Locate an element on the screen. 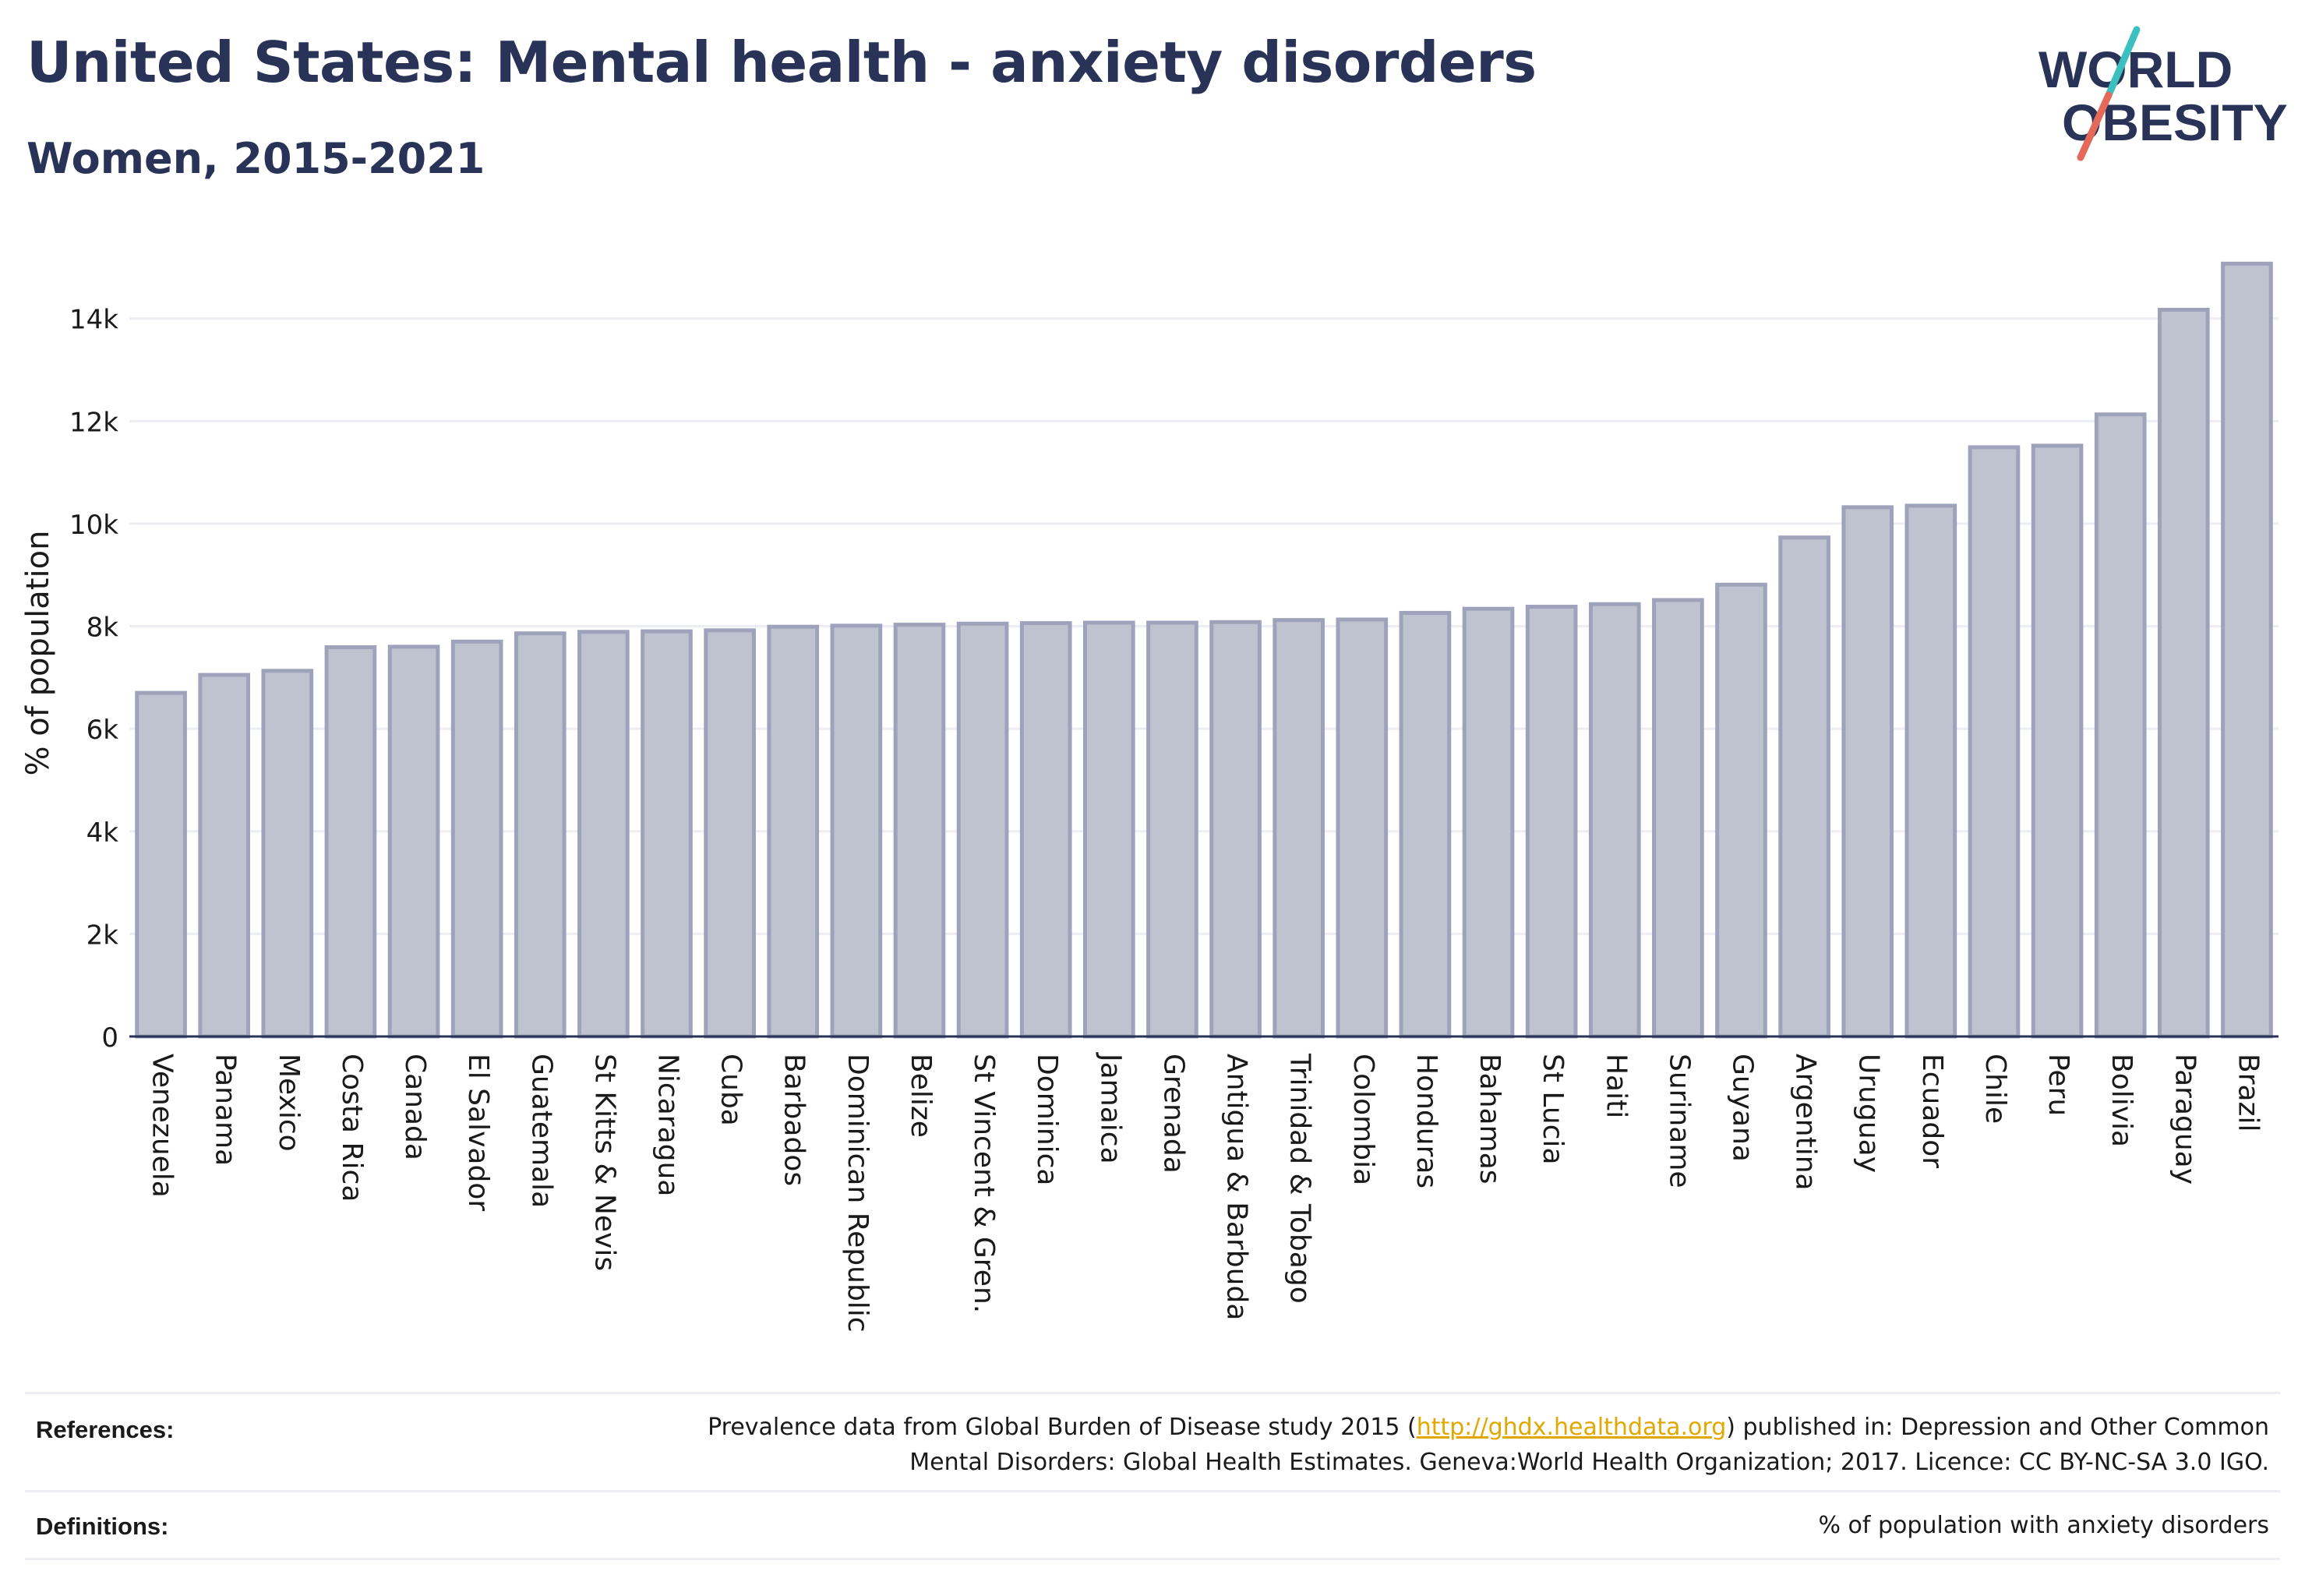 Image resolution: width=2305 pixels, height=1596 pixels. x-tick-label: Trinidad & Tobago is located at coordinates (1300, 1178).